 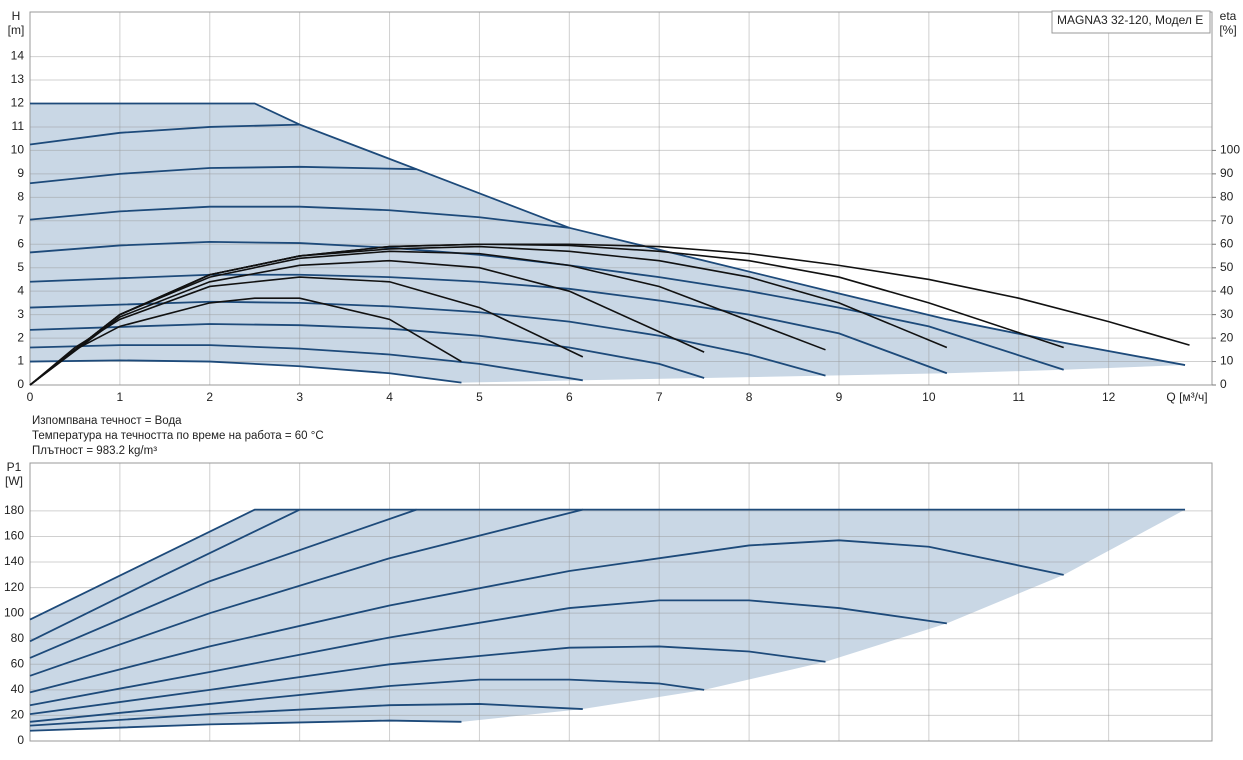 I want to click on y-tick-label: 3, so click(x=20, y=314).